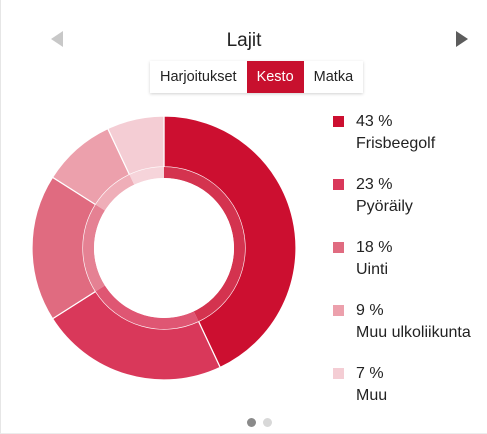 The image size is (487, 434). What do you see at coordinates (372, 269) in the screenshot?
I see `legend-label: Uinti` at bounding box center [372, 269].